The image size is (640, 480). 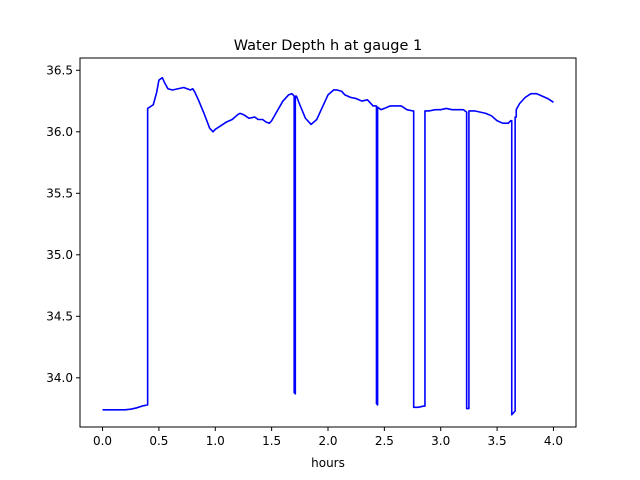 What do you see at coordinates (384, 441) in the screenshot?
I see `x-tick-label: 2.5` at bounding box center [384, 441].